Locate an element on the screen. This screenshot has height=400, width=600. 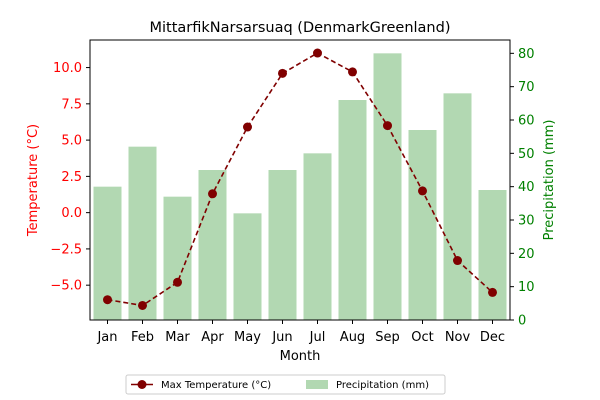
y-right-tick-label: 60 is located at coordinates (526, 121).